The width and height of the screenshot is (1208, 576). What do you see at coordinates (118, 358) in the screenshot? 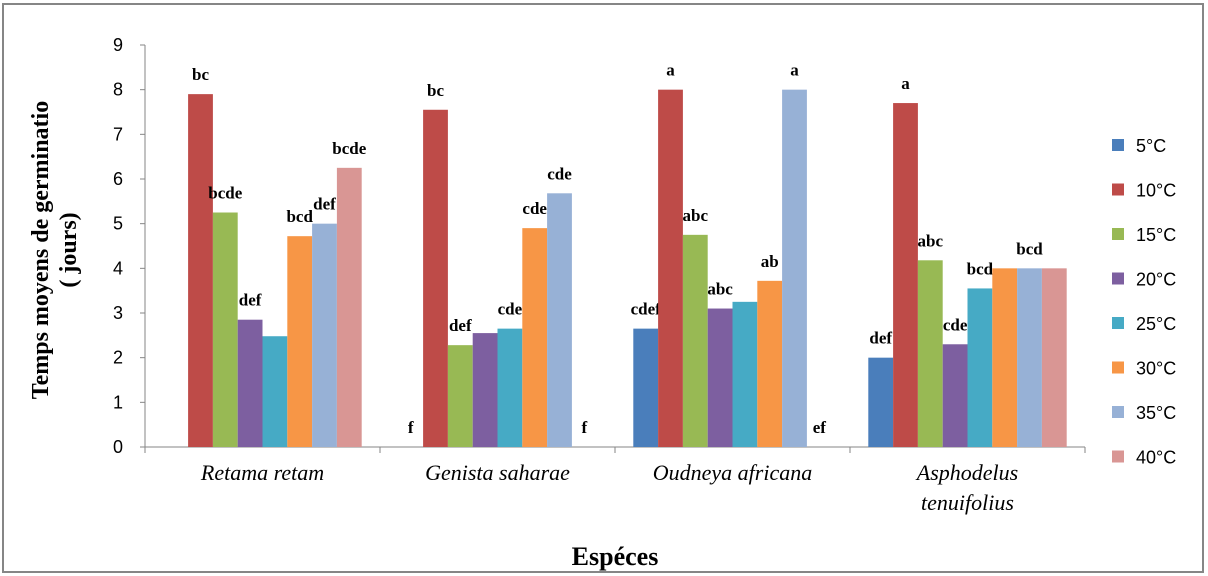
I see `y-tick-label: 2` at bounding box center [118, 358].